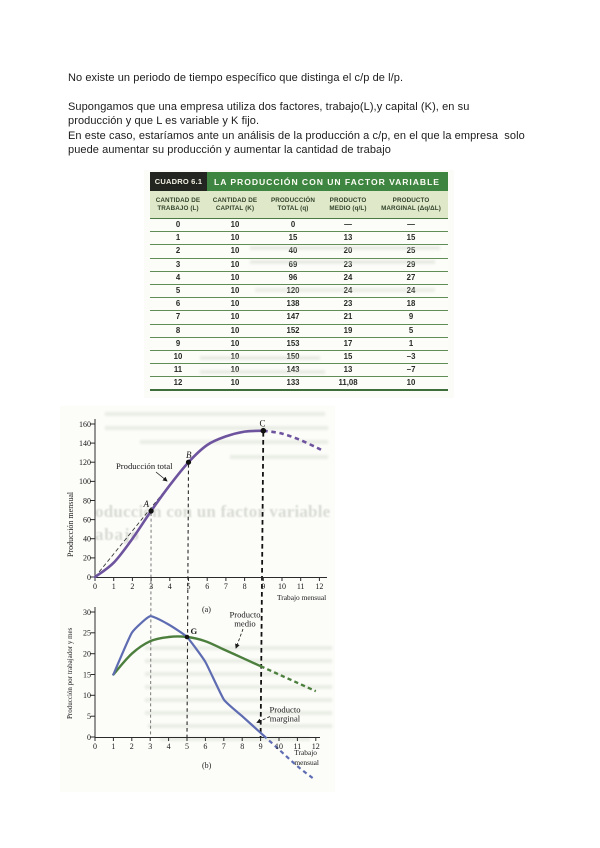 Image resolution: width=600 pixels, height=848 pixels. What do you see at coordinates (207, 765) in the screenshot?
I see `svg-text: (b)` at bounding box center [207, 765].